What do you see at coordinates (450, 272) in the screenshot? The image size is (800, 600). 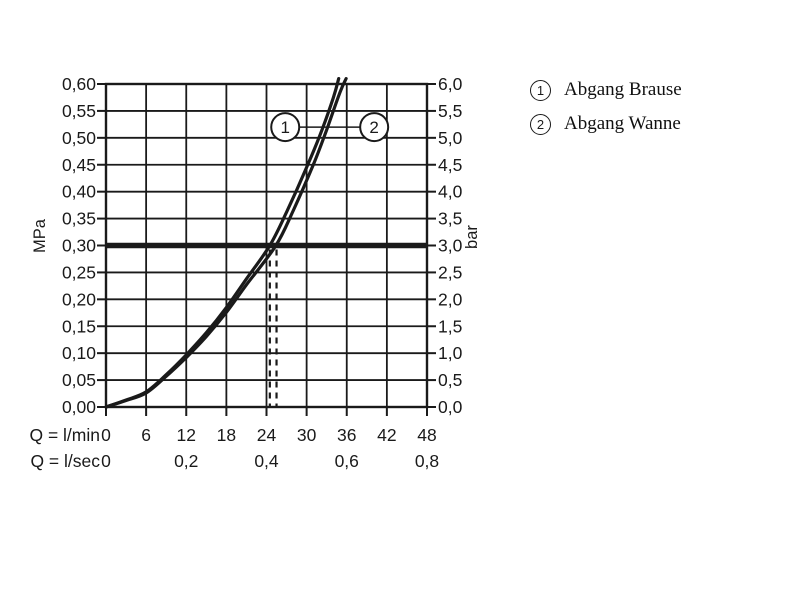 I see `y-right-tick-label: 2,5` at bounding box center [450, 272].